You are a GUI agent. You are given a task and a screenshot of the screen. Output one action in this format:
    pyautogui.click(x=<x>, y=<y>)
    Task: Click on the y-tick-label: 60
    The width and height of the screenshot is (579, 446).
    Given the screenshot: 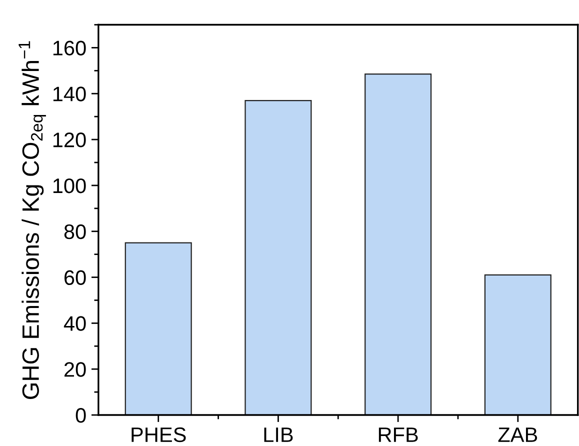 What is the action you would take?
    pyautogui.click(x=75, y=278)
    